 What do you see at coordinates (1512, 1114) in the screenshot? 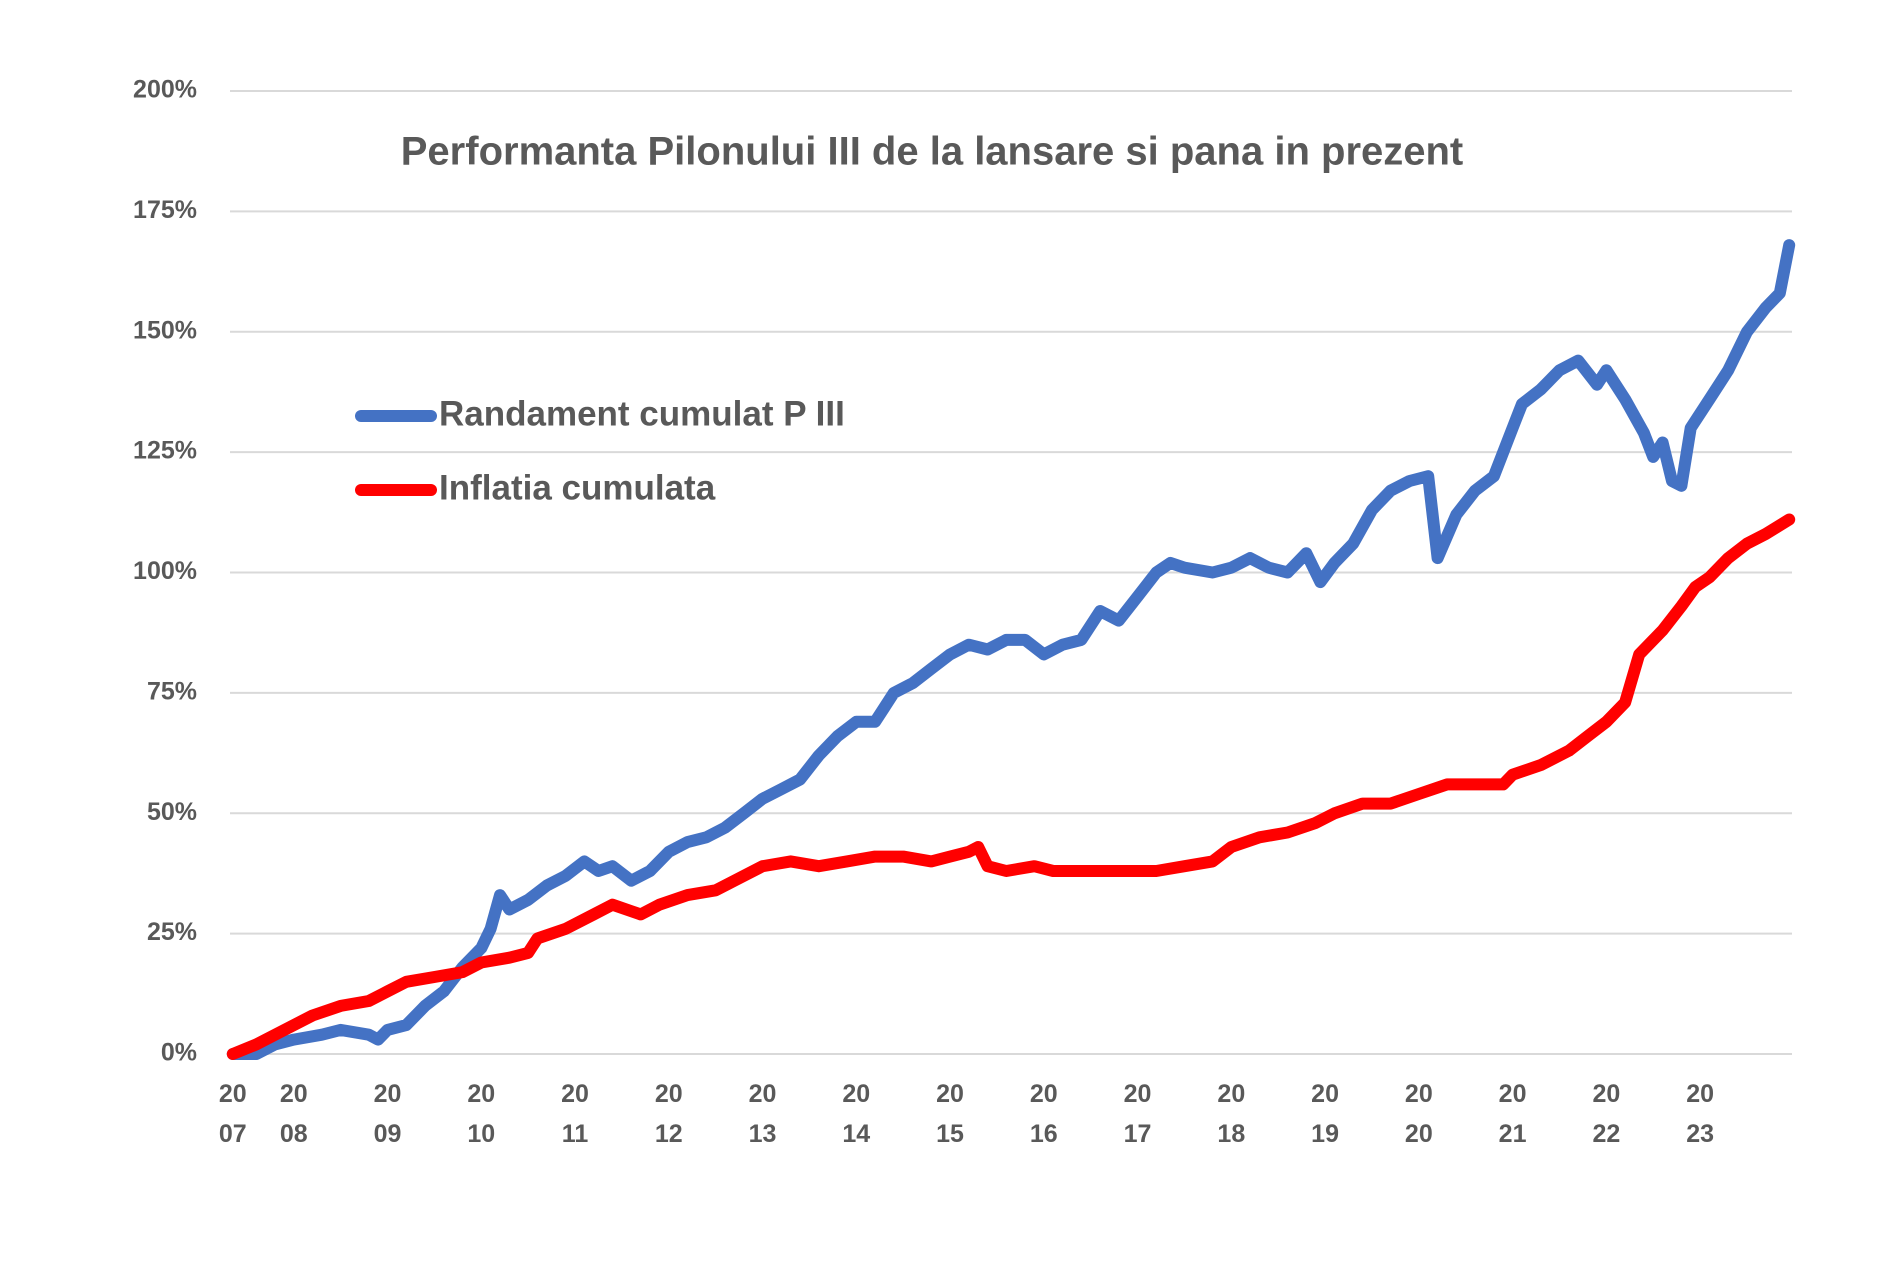
I see `x-tick-label: 2021` at bounding box center [1512, 1114].